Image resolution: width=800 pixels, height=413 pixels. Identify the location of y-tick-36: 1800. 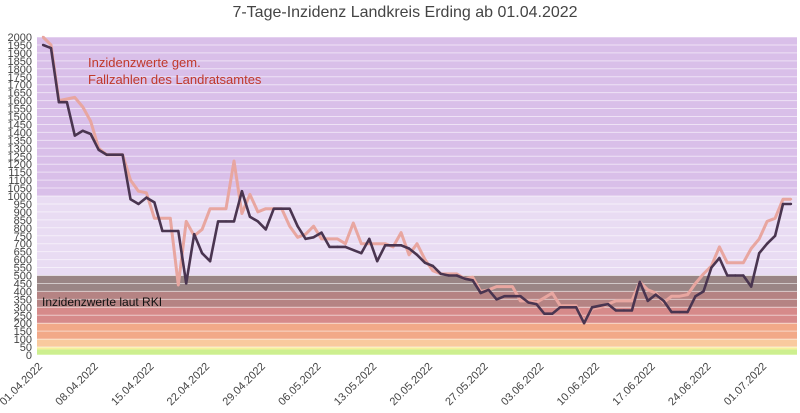
(20, 70).